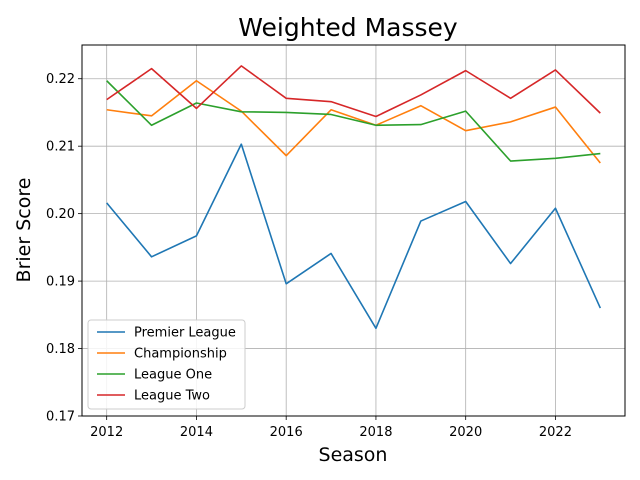  Describe the element at coordinates (106, 432) in the screenshot. I see `x-tick-label: 2012` at that location.